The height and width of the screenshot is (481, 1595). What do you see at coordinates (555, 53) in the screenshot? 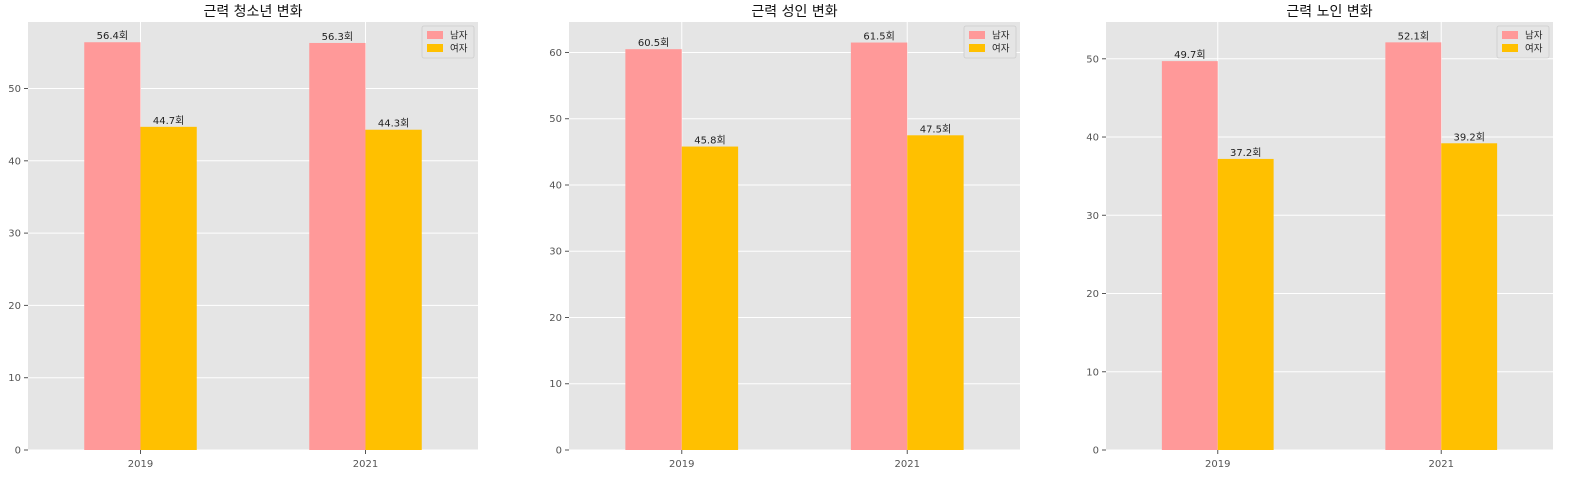
I see `y-tick-label: 60` at bounding box center [555, 53].